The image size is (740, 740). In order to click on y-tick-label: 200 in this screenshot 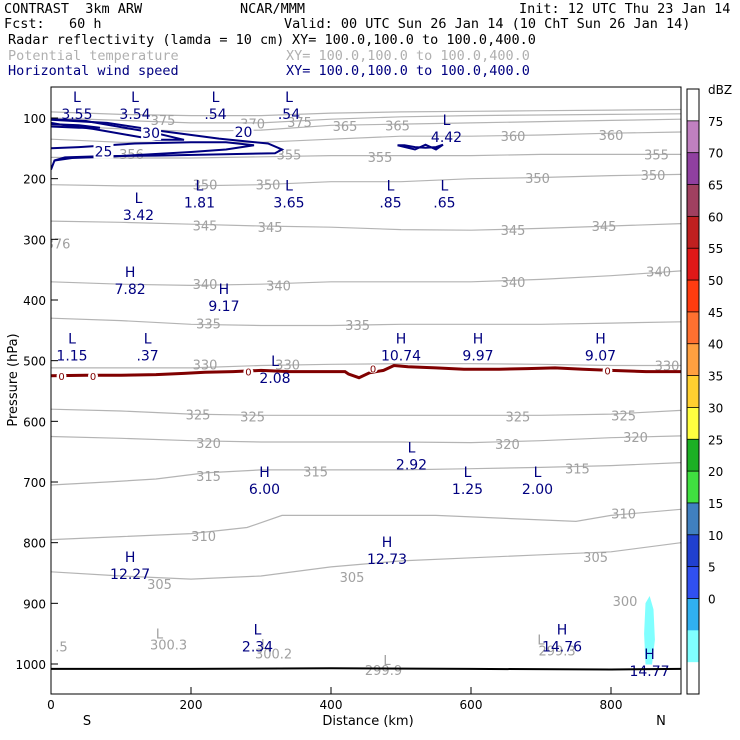, I will do `click(34, 180)`.